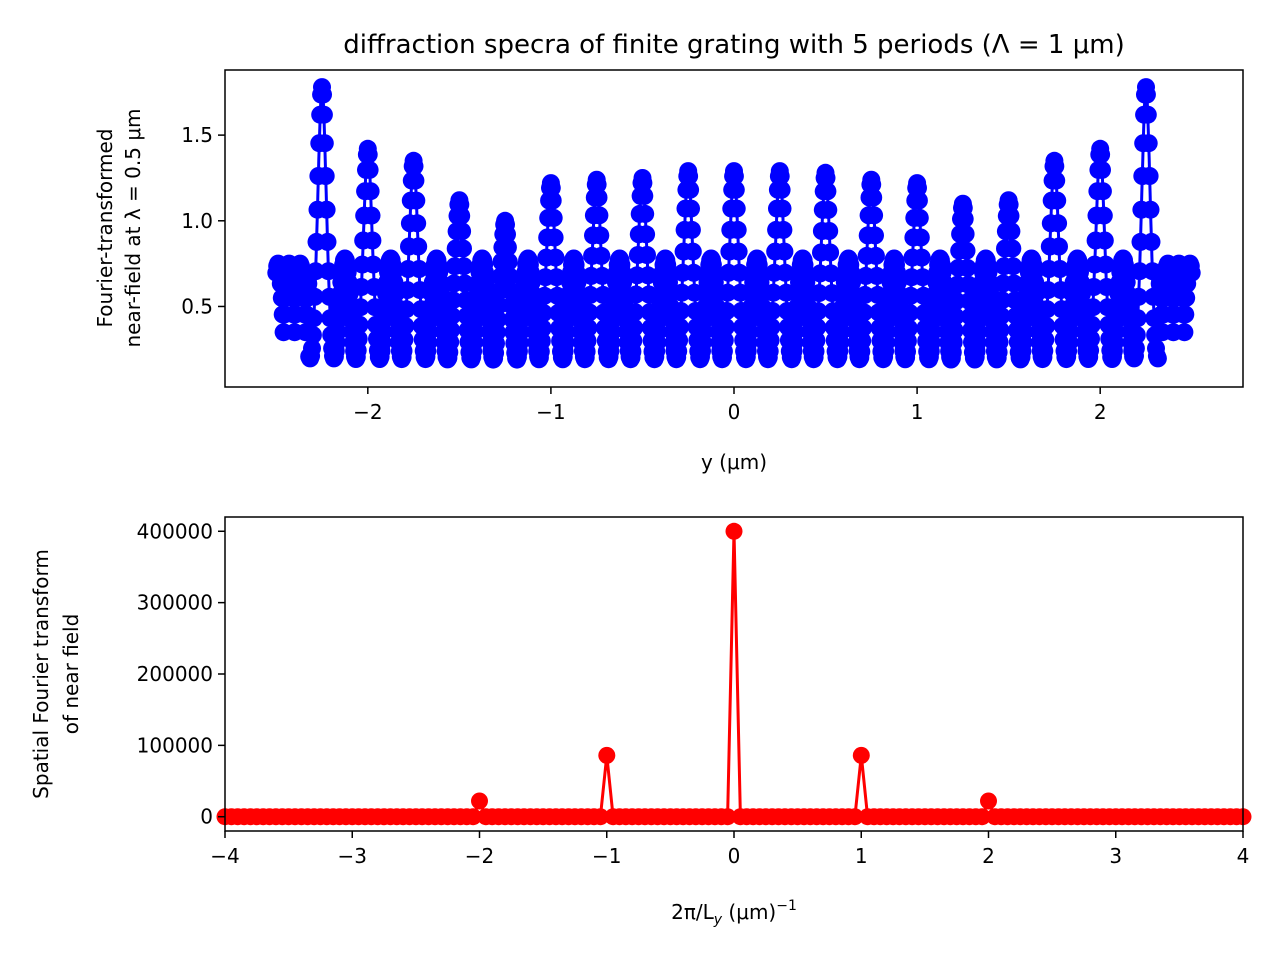  What do you see at coordinates (197, 221) in the screenshot?
I see `top-y-tick-label: 1.0` at bounding box center [197, 221].